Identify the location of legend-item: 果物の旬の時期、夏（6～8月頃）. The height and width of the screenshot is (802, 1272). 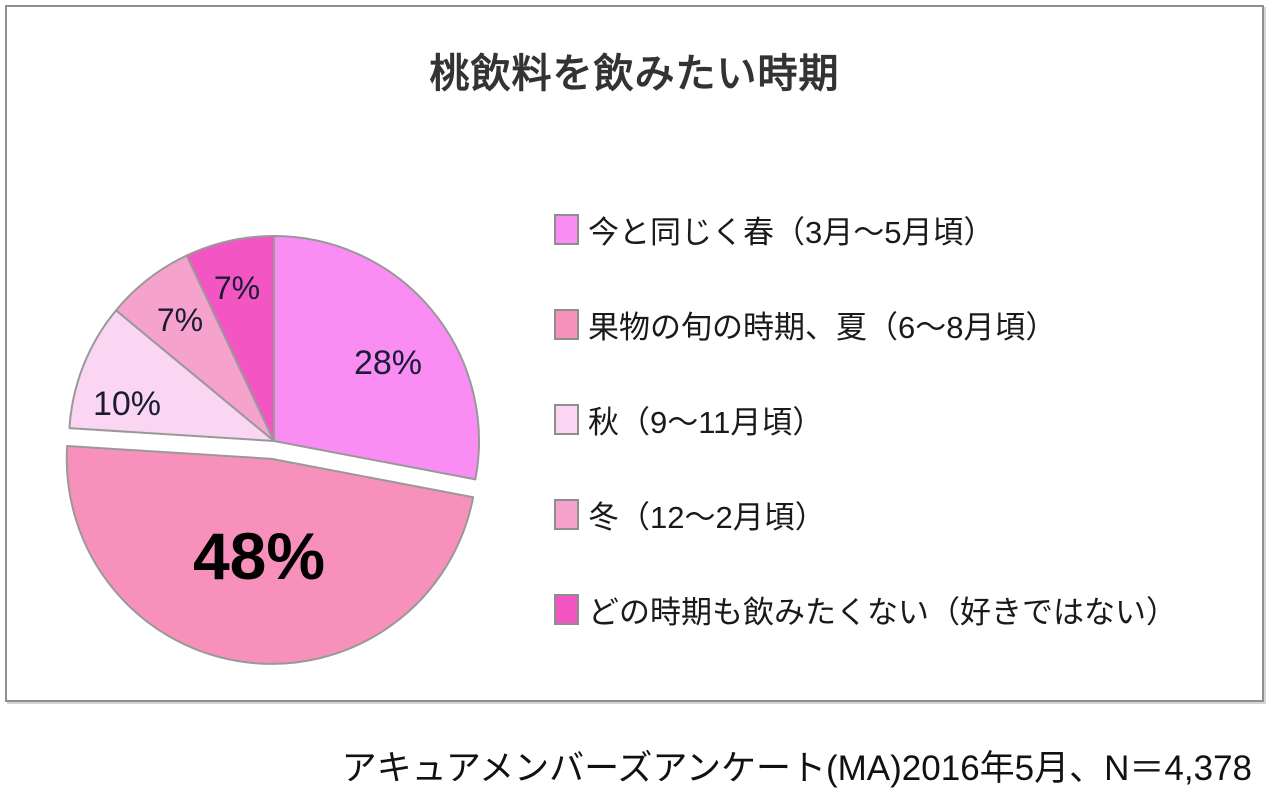
(865, 324).